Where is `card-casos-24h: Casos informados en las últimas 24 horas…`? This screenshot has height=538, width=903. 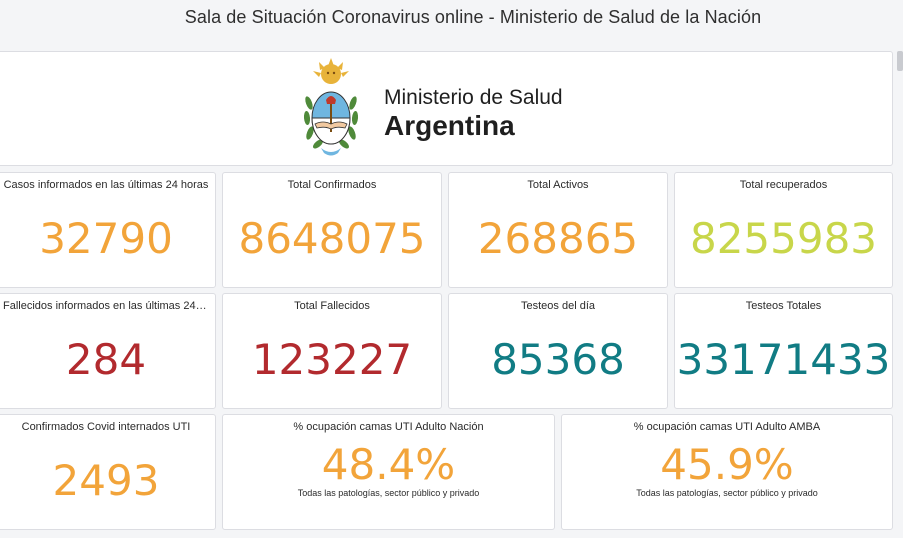
card-casos-24h: Casos informados en las últimas 24 horas… is located at coordinates (108, 230).